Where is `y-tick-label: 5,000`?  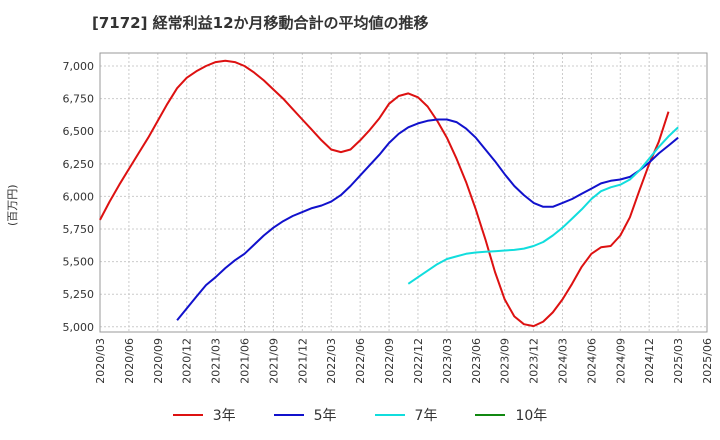
y-tick-label: 5,000 is located at coordinates (79, 327).